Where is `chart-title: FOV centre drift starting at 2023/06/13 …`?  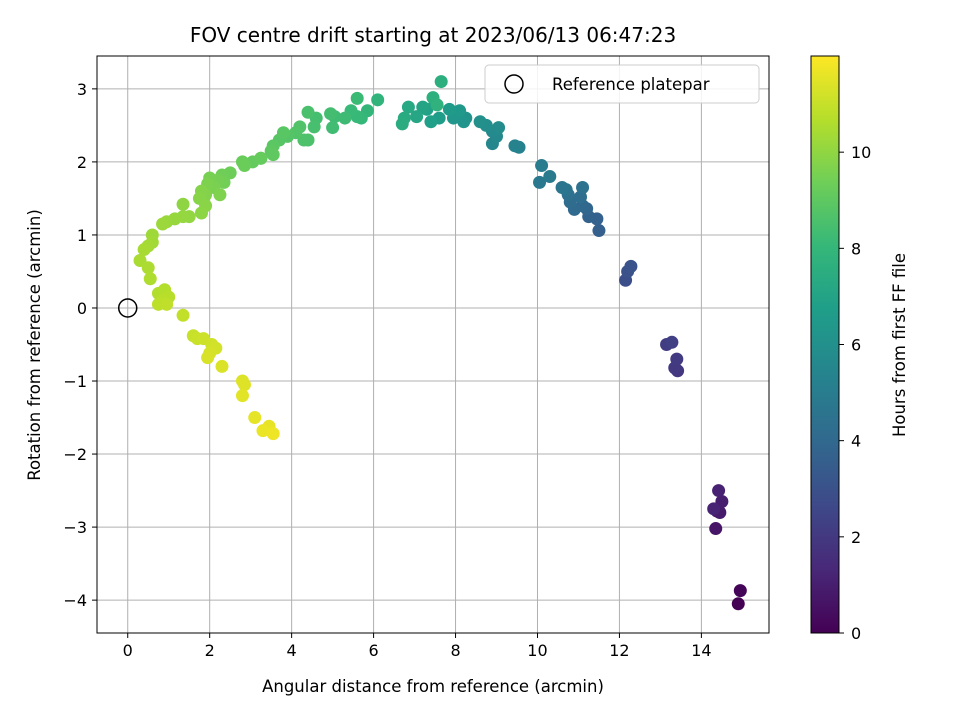
chart-title: FOV centre drift starting at 2023/06/13 … is located at coordinates (433, 35).